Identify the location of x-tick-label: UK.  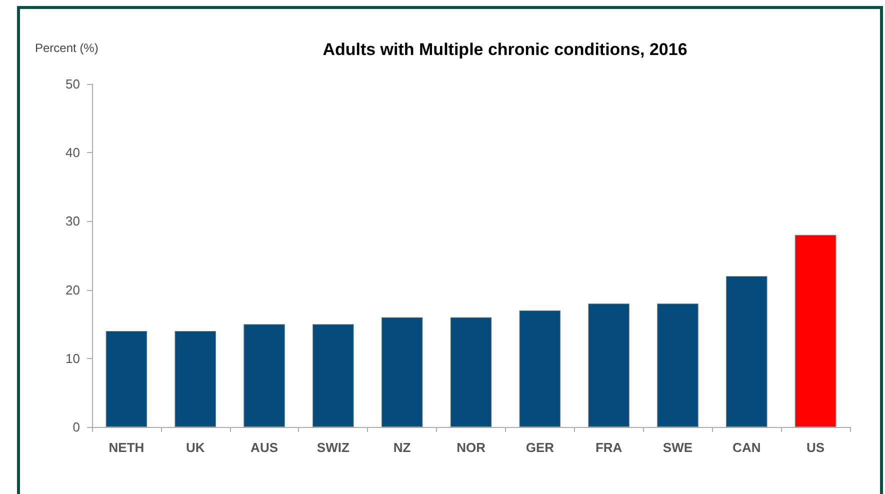
(196, 447).